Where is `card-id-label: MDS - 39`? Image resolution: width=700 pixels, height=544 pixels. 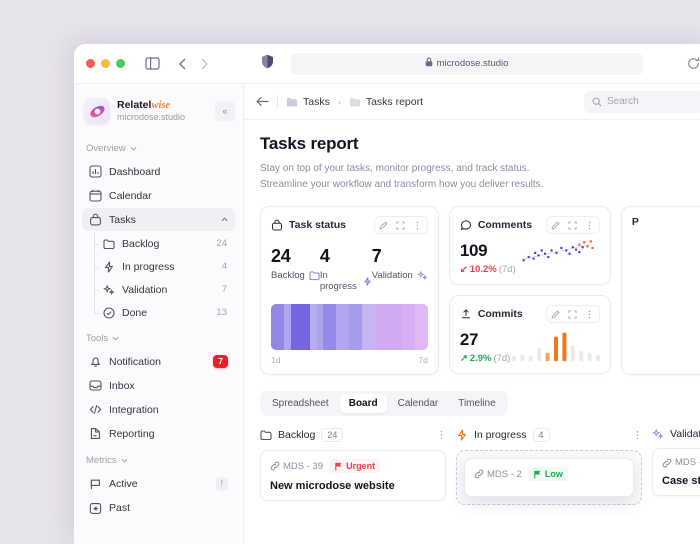 card-id-label: MDS - 39 is located at coordinates (303, 466).